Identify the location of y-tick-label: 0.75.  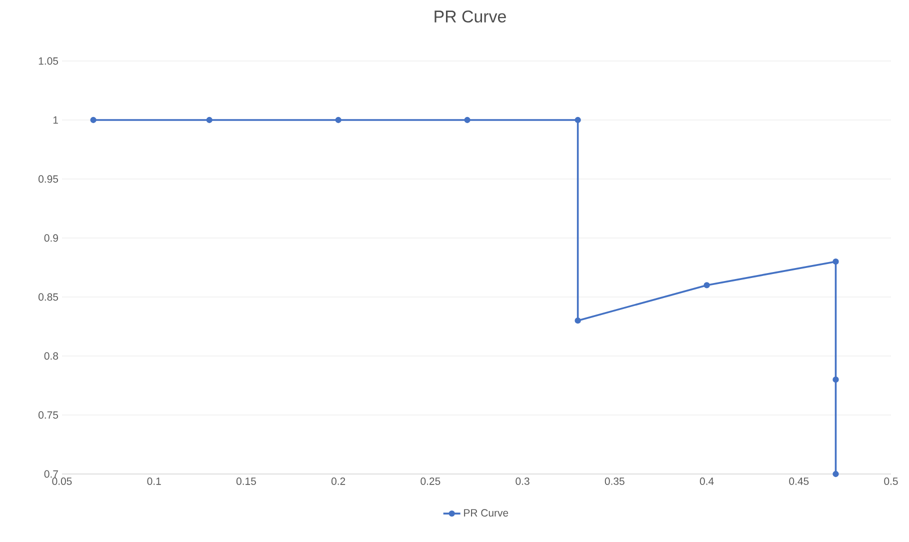
(48, 415).